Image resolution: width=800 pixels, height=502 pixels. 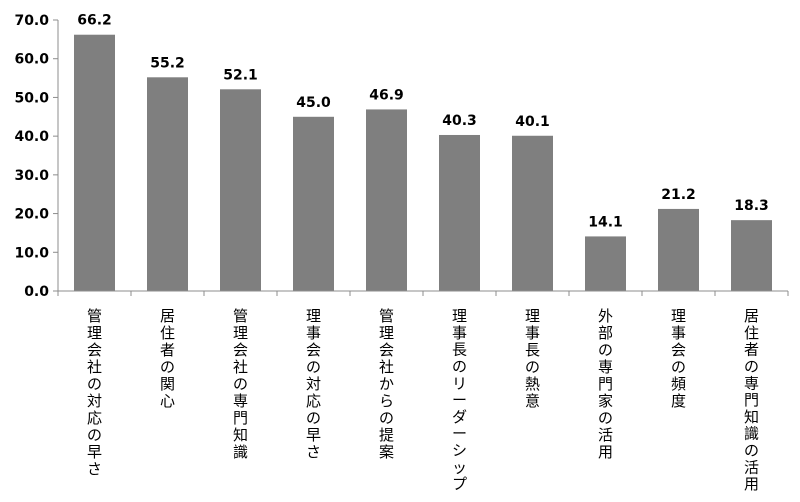 What do you see at coordinates (313, 384) in the screenshot?
I see `category-label: 理事会の対応の早さ` at bounding box center [313, 384].